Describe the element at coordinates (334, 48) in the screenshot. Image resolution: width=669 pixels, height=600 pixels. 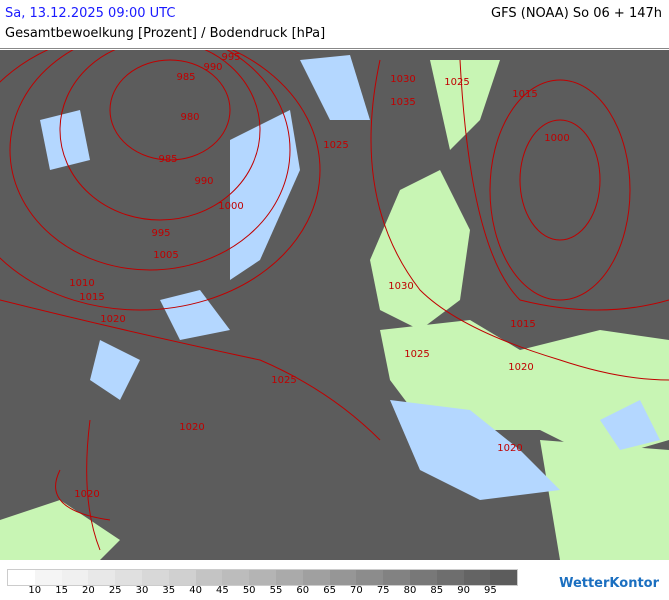
I see `header-divider` at that location.